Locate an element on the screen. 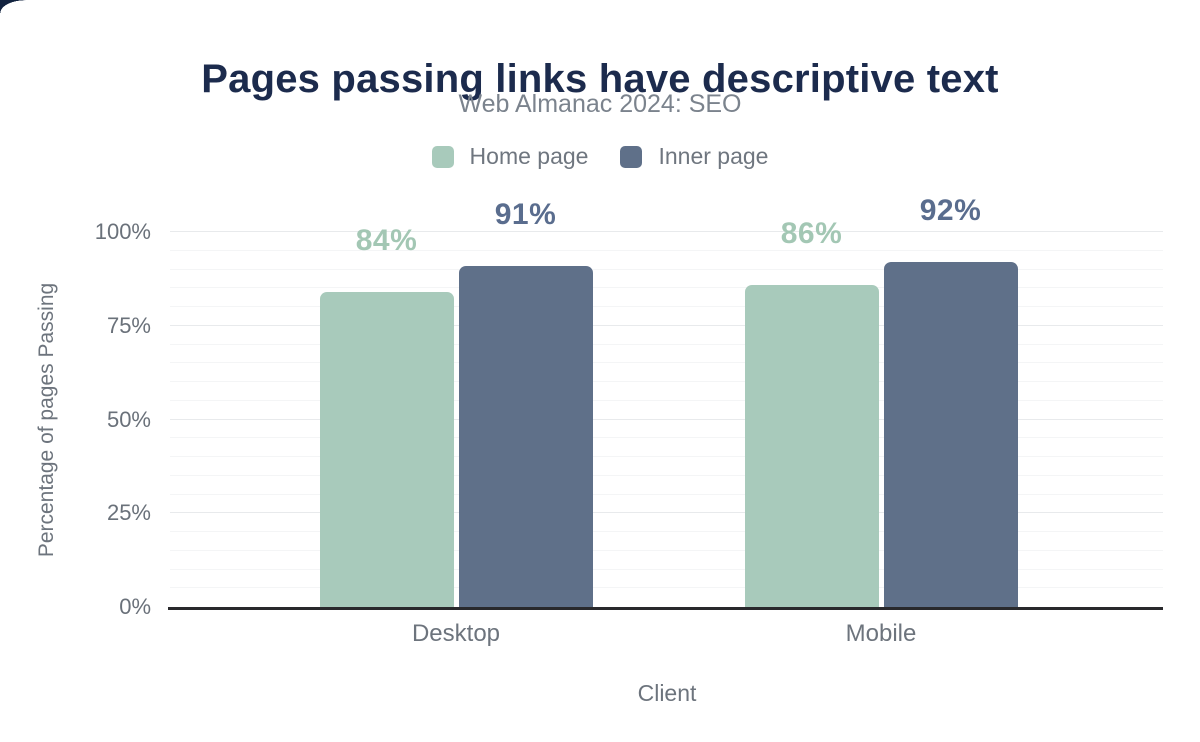 This screenshot has width=1200, height=742. legend-item-inner-page: Inner page is located at coordinates (694, 156).